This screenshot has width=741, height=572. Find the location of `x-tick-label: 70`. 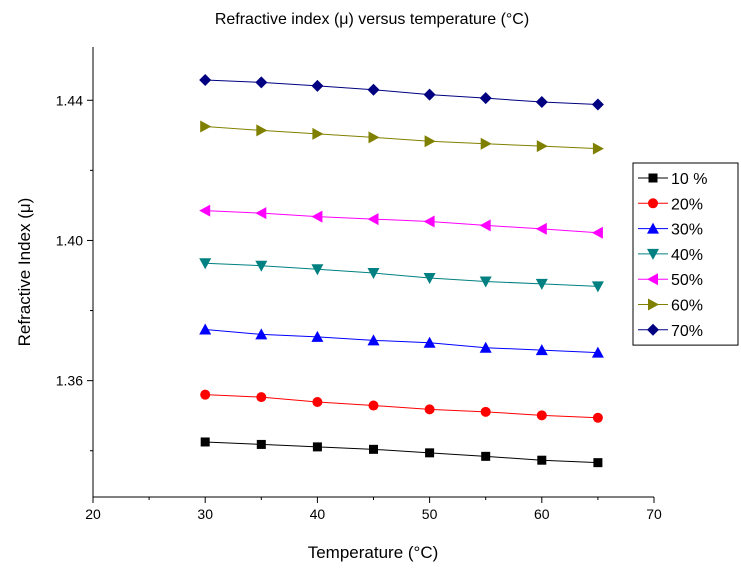

x-tick-label: 70 is located at coordinates (654, 514).